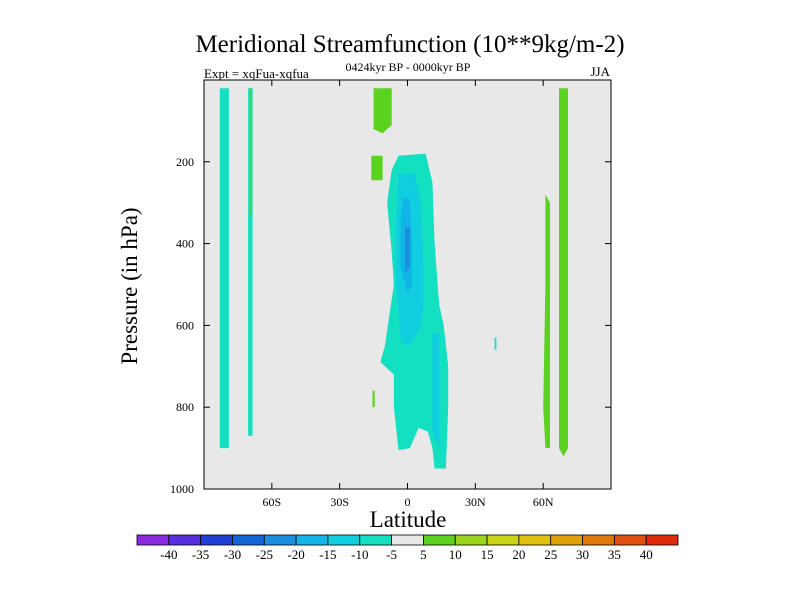  I want to click on contour-sh-highlat-minus5, so click(224, 268).